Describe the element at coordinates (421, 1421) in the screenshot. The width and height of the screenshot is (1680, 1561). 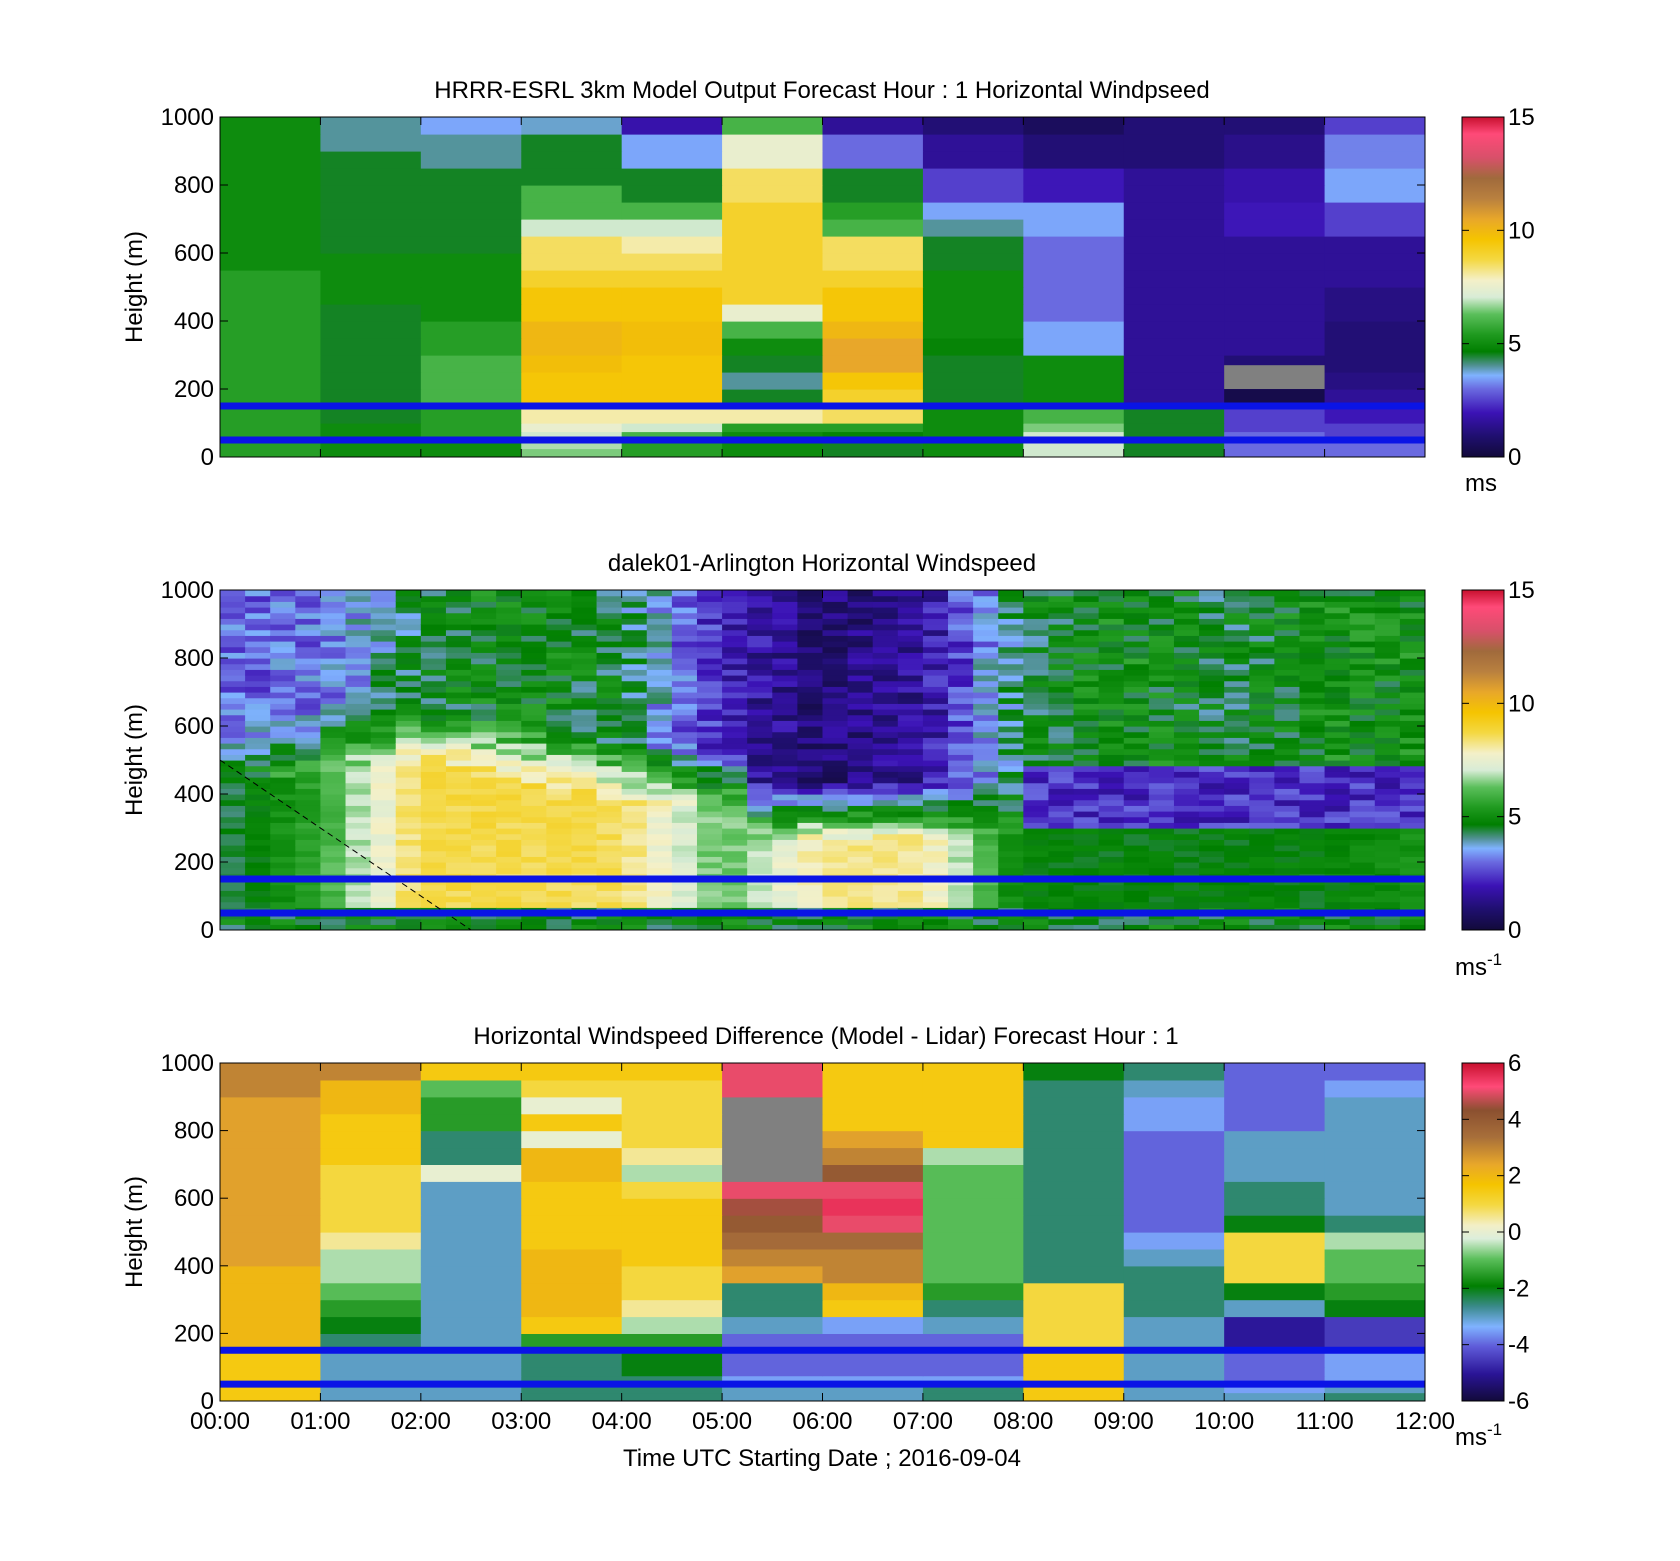
I see `x-tick-label: 02:00` at that location.